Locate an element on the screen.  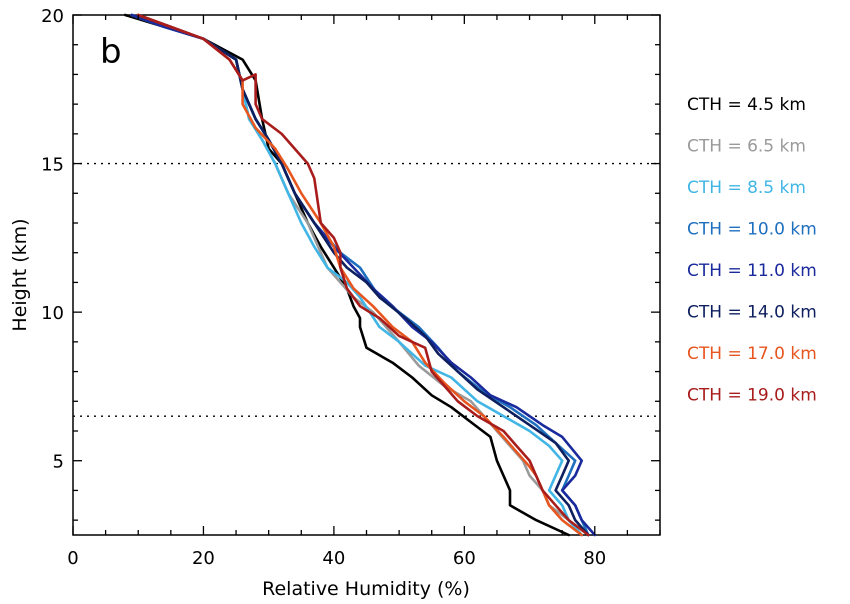
x-tick-label: 20 is located at coordinates (203, 558).